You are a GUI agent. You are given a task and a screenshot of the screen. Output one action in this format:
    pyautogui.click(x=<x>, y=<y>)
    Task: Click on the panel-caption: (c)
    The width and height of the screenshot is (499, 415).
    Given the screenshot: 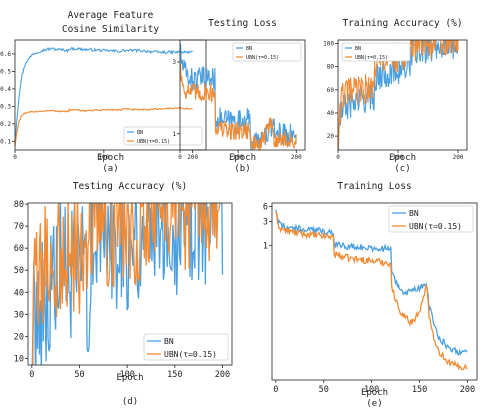 What is the action you would take?
    pyautogui.click(x=402, y=169)
    